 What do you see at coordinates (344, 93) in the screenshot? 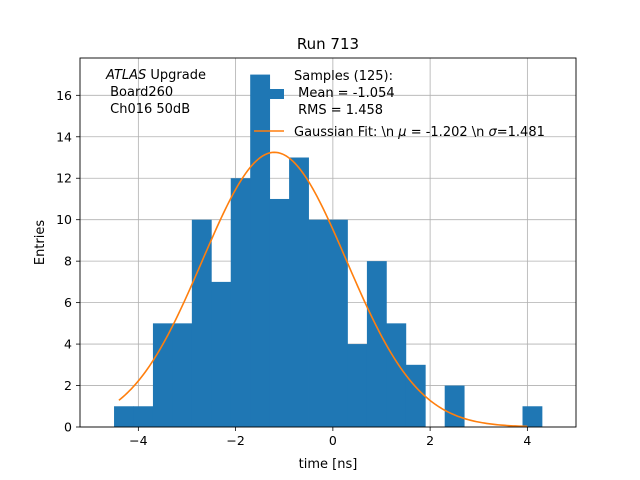
I see `legend-samples-line-2: Mean = -1.054` at bounding box center [344, 93].